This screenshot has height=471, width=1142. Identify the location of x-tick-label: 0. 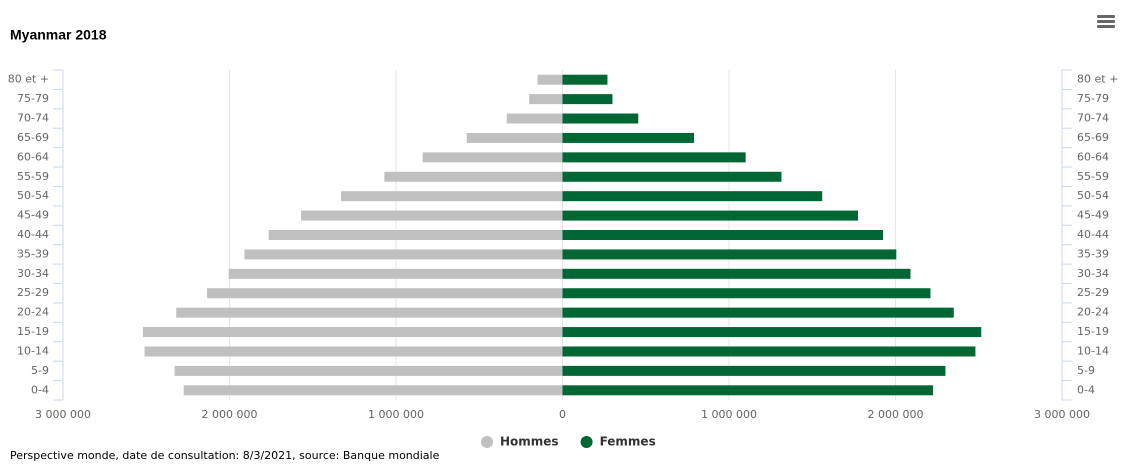
(562, 414).